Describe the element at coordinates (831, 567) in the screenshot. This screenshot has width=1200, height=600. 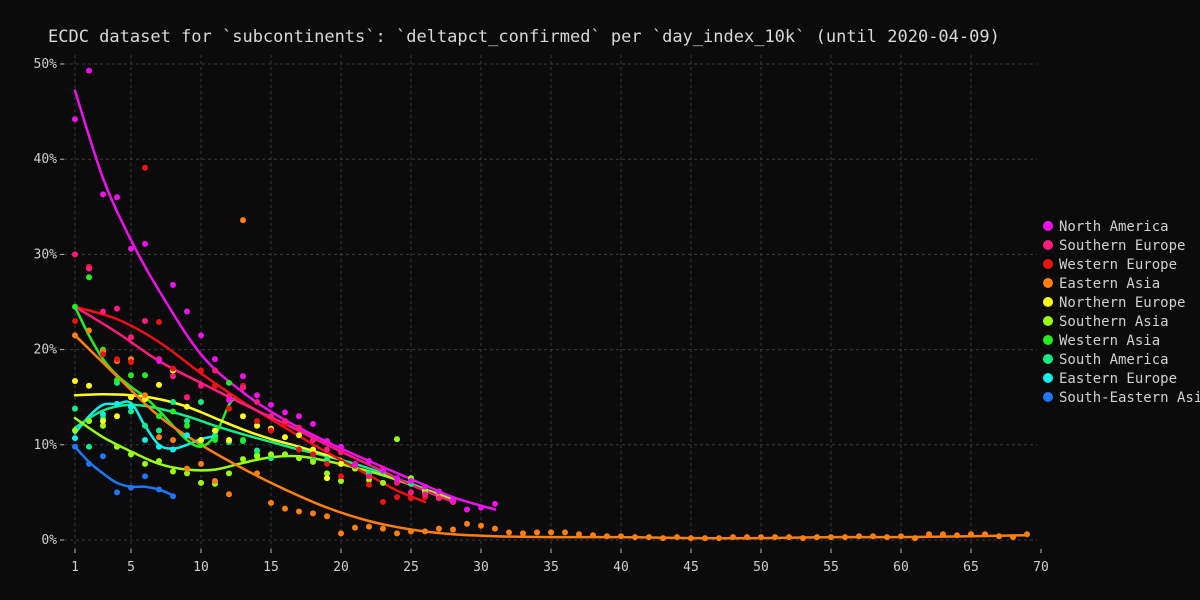
I see `x-tick-label: 55` at that location.